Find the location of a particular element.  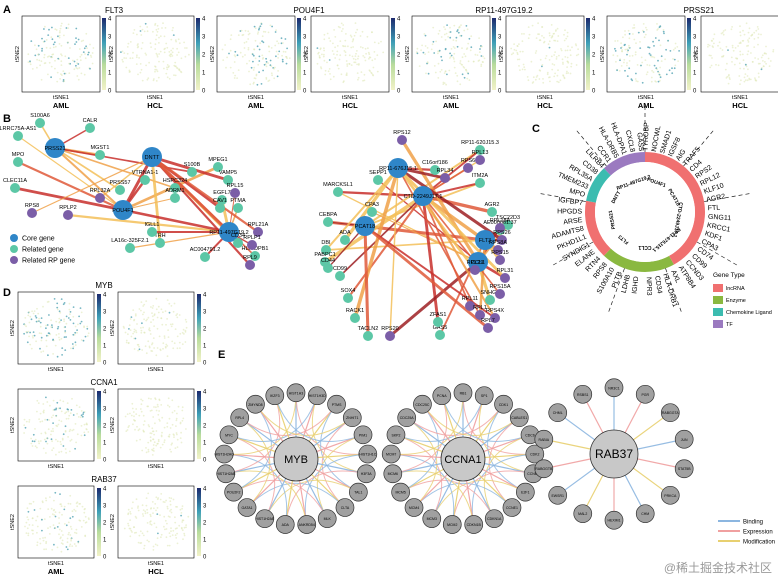

target-label: ZNHIT1 is located at coordinates (352, 418).